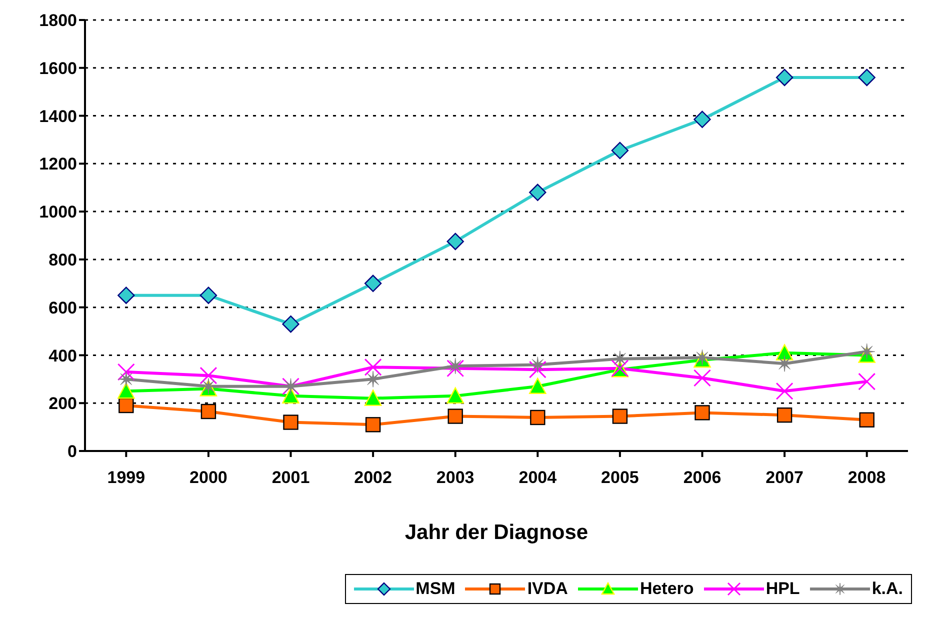 This screenshot has width=930, height=628. I want to click on x-tick-label: 2002, so click(373, 478).